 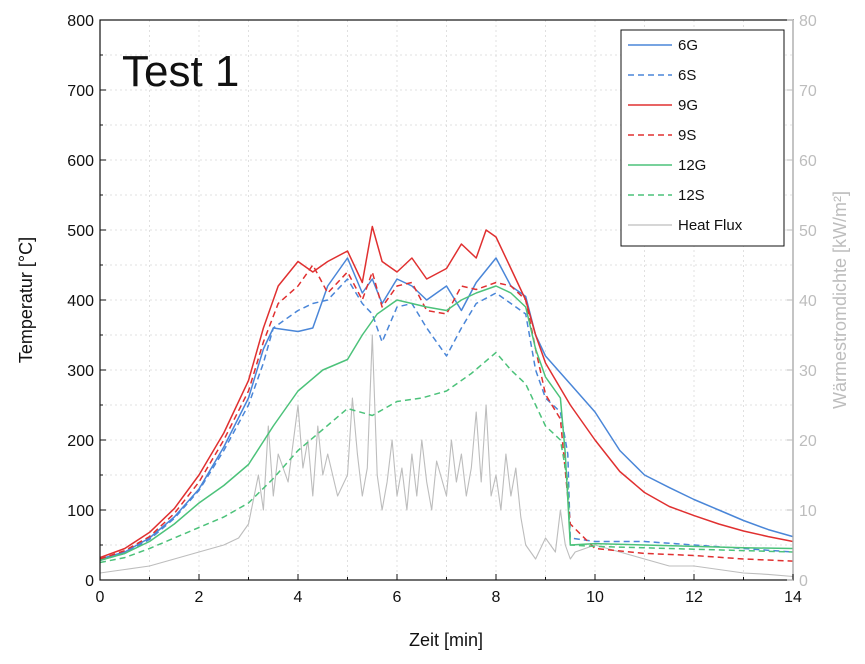 I want to click on legend-box, so click(x=702, y=138).